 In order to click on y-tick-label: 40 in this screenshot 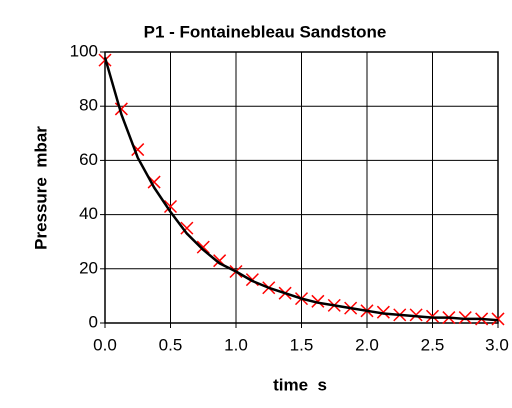, I will do `click(88, 213)`.